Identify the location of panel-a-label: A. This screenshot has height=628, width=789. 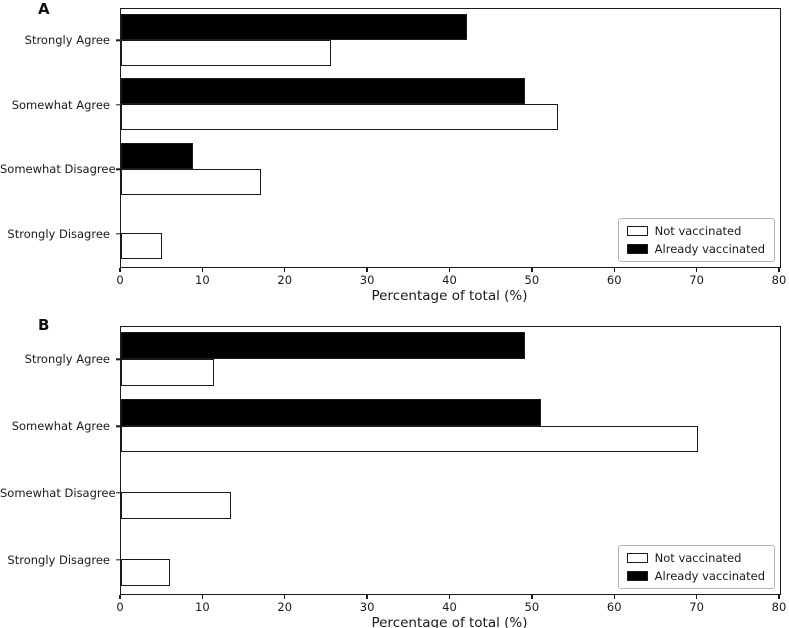
(44, 9).